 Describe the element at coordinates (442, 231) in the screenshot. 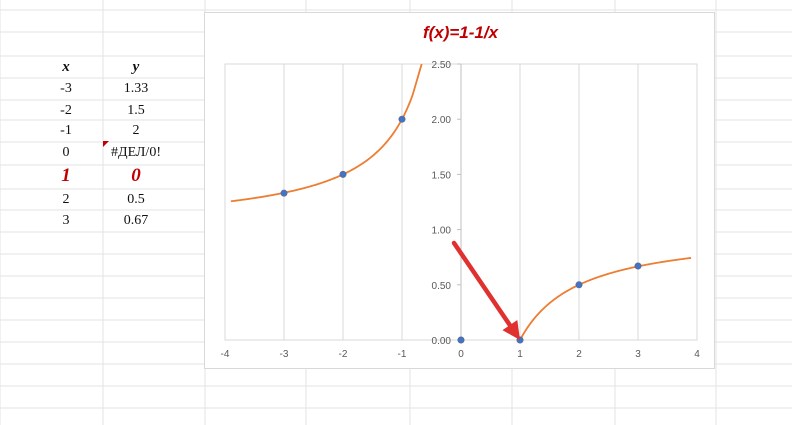

I see `y-tick-label: 1.00` at that location.